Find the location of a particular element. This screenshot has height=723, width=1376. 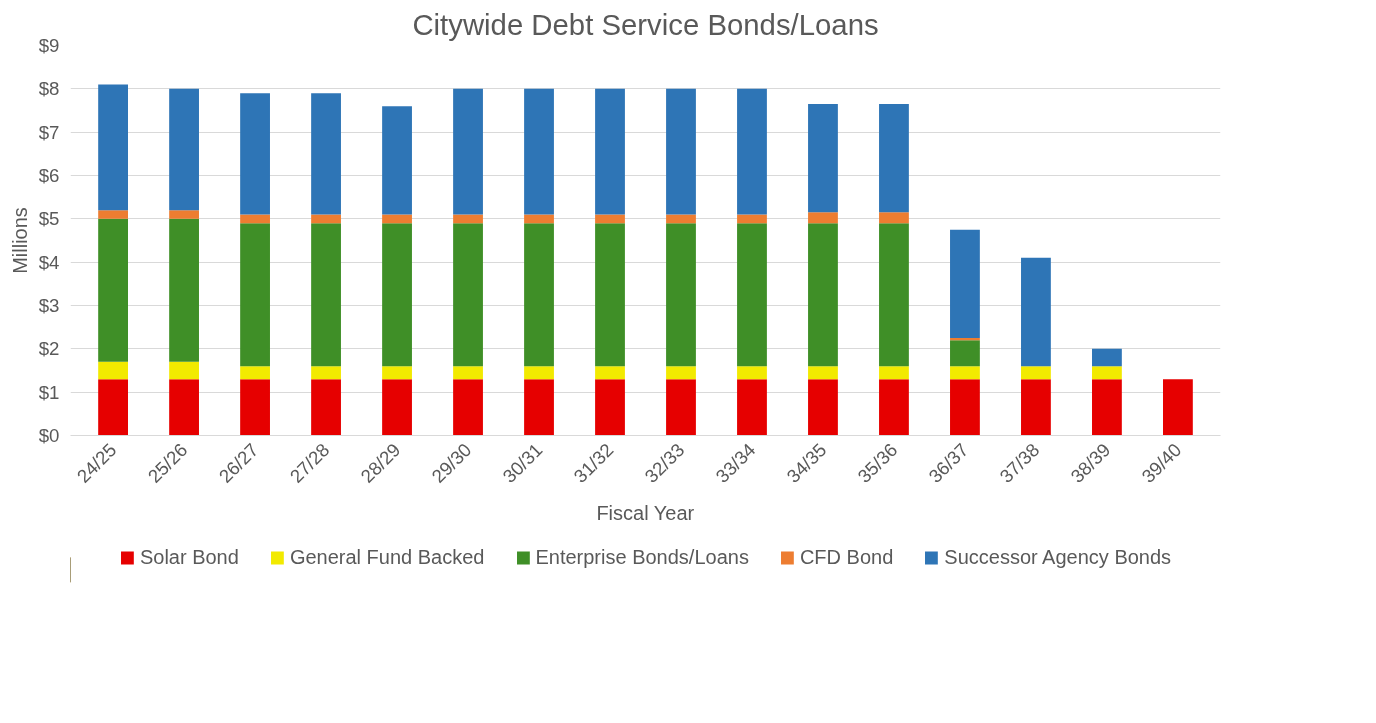

y-tick-label: $9 is located at coordinates (49, 45).